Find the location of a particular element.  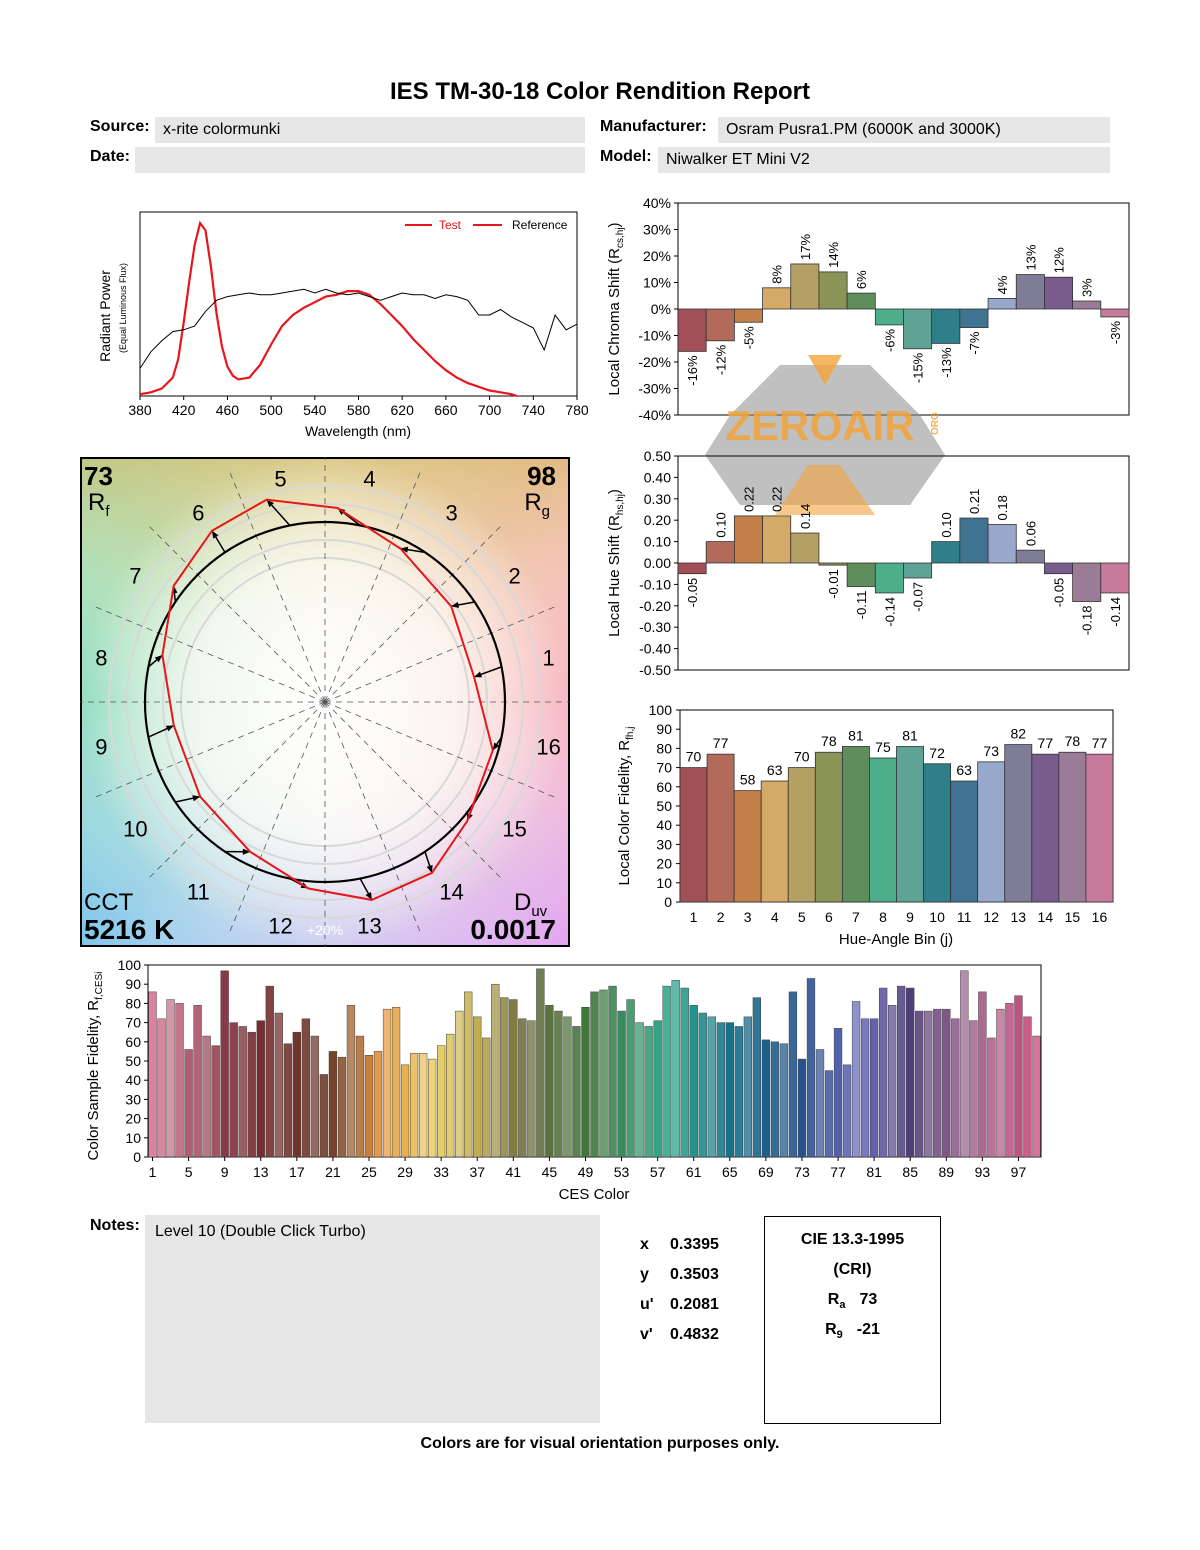

ces-xtick-label: 57 is located at coordinates (658, 1172).